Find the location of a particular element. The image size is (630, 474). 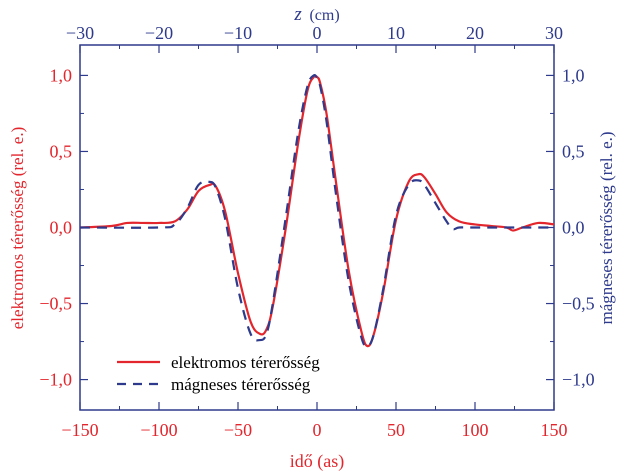

legend-label-magnetic: mágneses térerősség is located at coordinates (241, 384).